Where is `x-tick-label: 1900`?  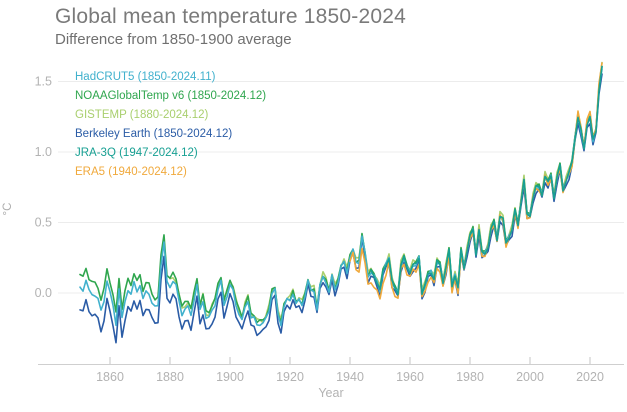
x-tick-label: 1900 is located at coordinates (230, 377).